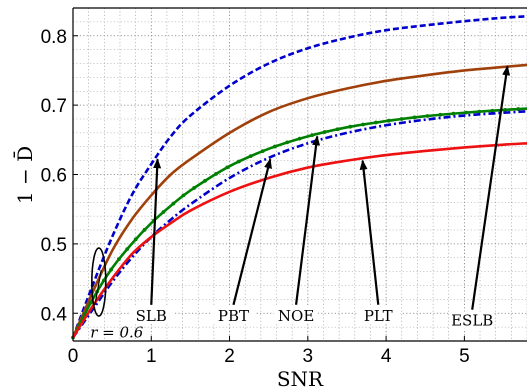 Image resolution: width=527 pixels, height=390 pixels. I want to click on label-bg-eslb, so click(472, 320).